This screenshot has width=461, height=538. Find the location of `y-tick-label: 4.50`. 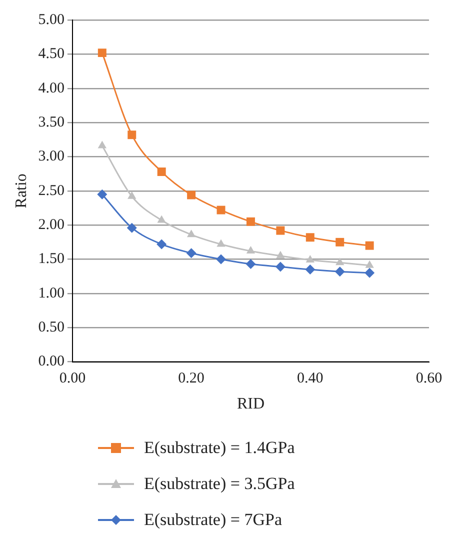

y-tick-label: 4.50 is located at coordinates (51, 54).